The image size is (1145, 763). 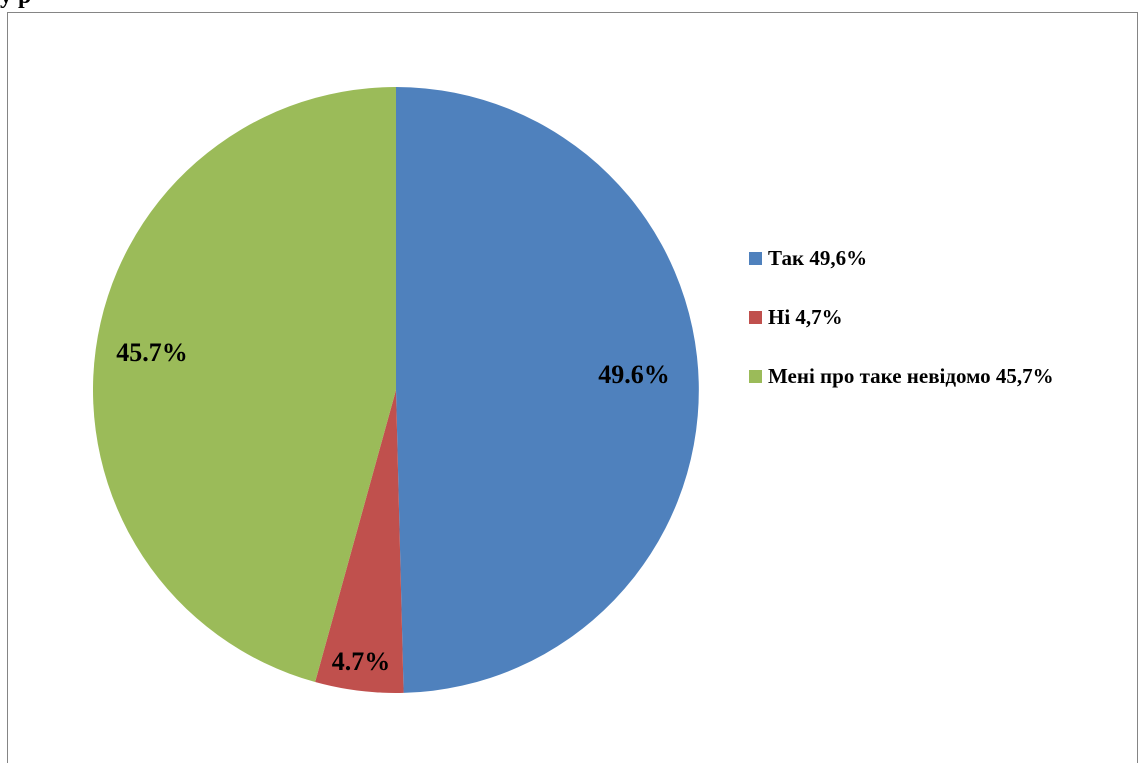 I want to click on slice-ni-label: 4.7%, so click(x=361, y=661).